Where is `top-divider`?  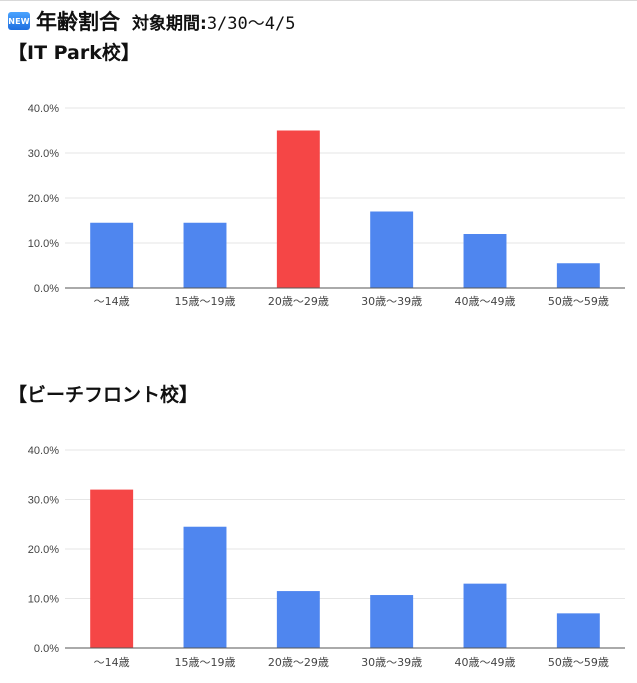 top-divider is located at coordinates (318, 0).